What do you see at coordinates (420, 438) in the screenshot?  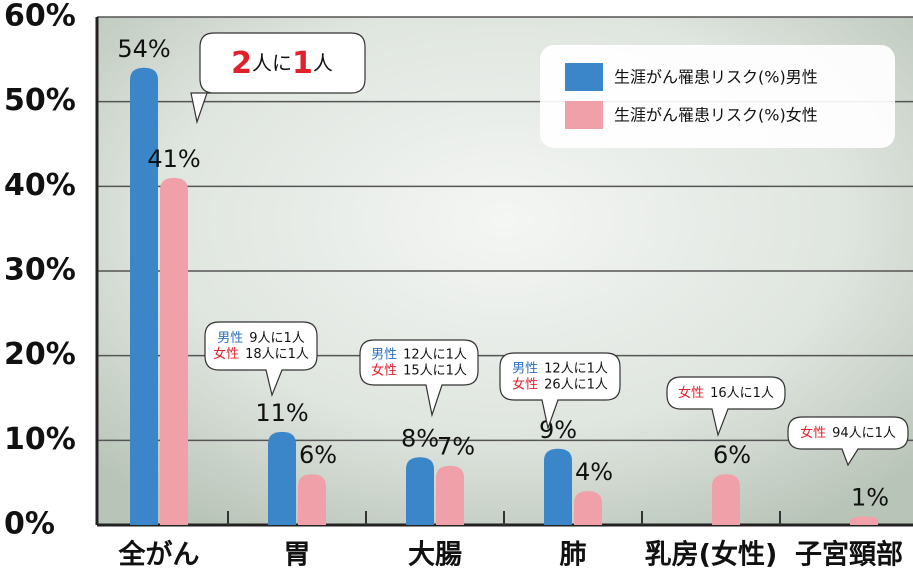 I see `data-label: 8%` at bounding box center [420, 438].